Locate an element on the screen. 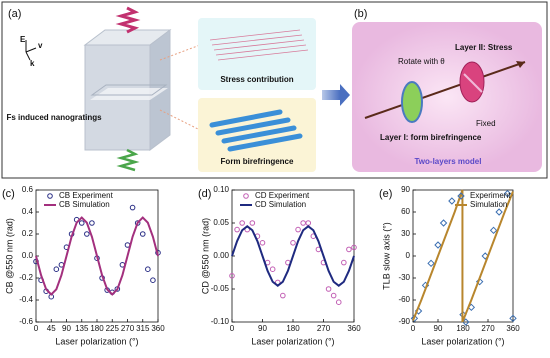 The height and width of the screenshot is (358, 550). fixed-label: Fixed is located at coordinates (486, 123).